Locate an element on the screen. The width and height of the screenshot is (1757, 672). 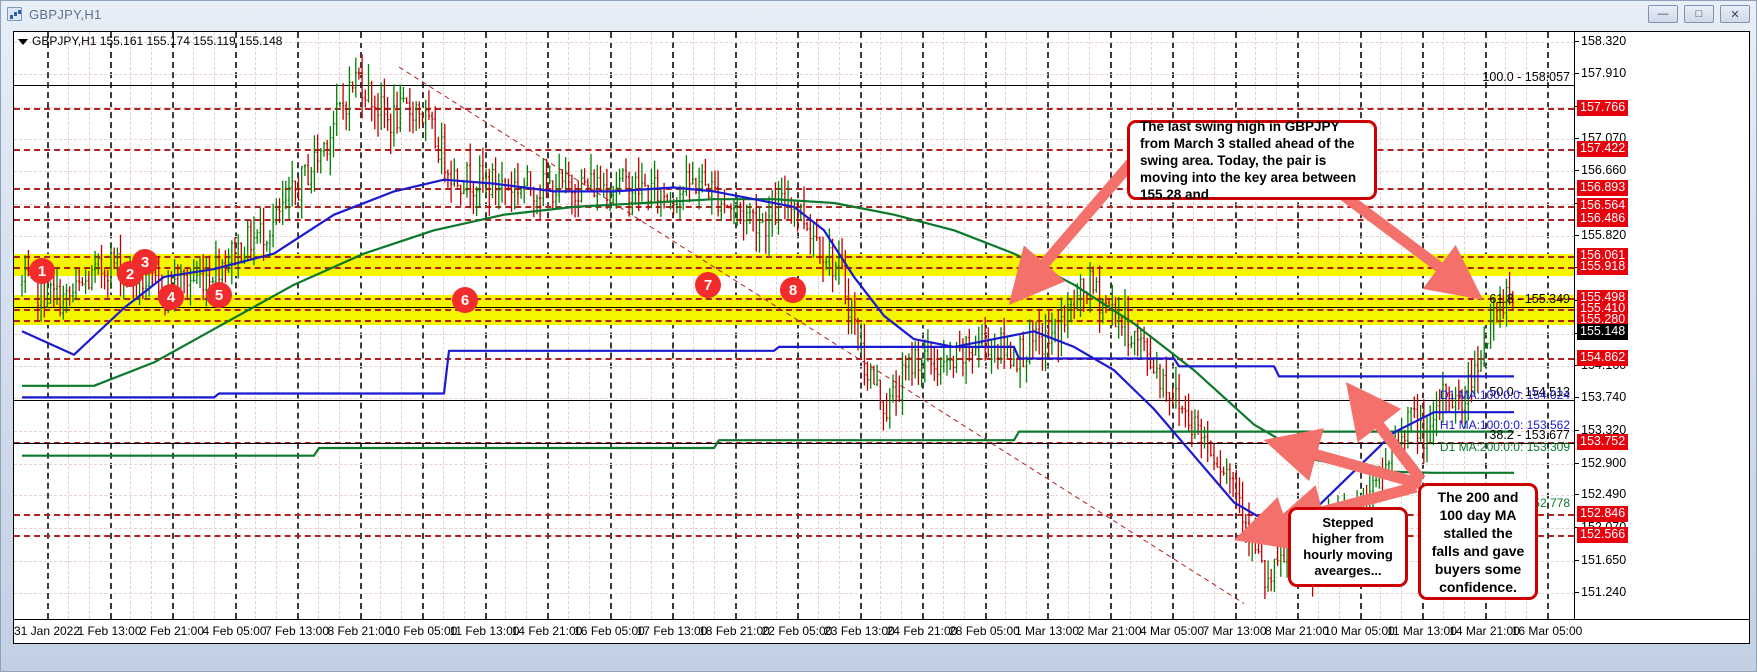
time-axis-tick: 16 Feb 05:00 is located at coordinates (609, 631).